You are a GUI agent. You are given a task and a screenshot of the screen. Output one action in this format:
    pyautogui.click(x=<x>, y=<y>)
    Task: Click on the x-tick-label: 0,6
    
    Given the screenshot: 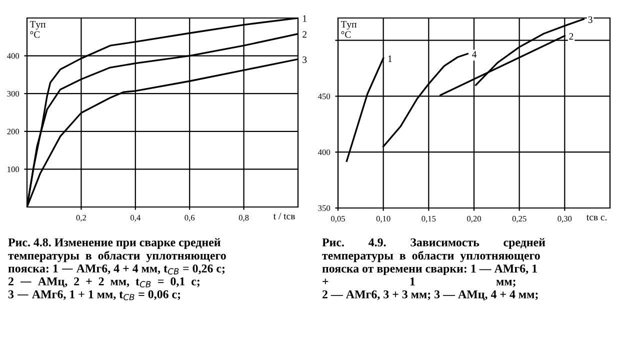 What is the action you would take?
    pyautogui.click(x=189, y=218)
    